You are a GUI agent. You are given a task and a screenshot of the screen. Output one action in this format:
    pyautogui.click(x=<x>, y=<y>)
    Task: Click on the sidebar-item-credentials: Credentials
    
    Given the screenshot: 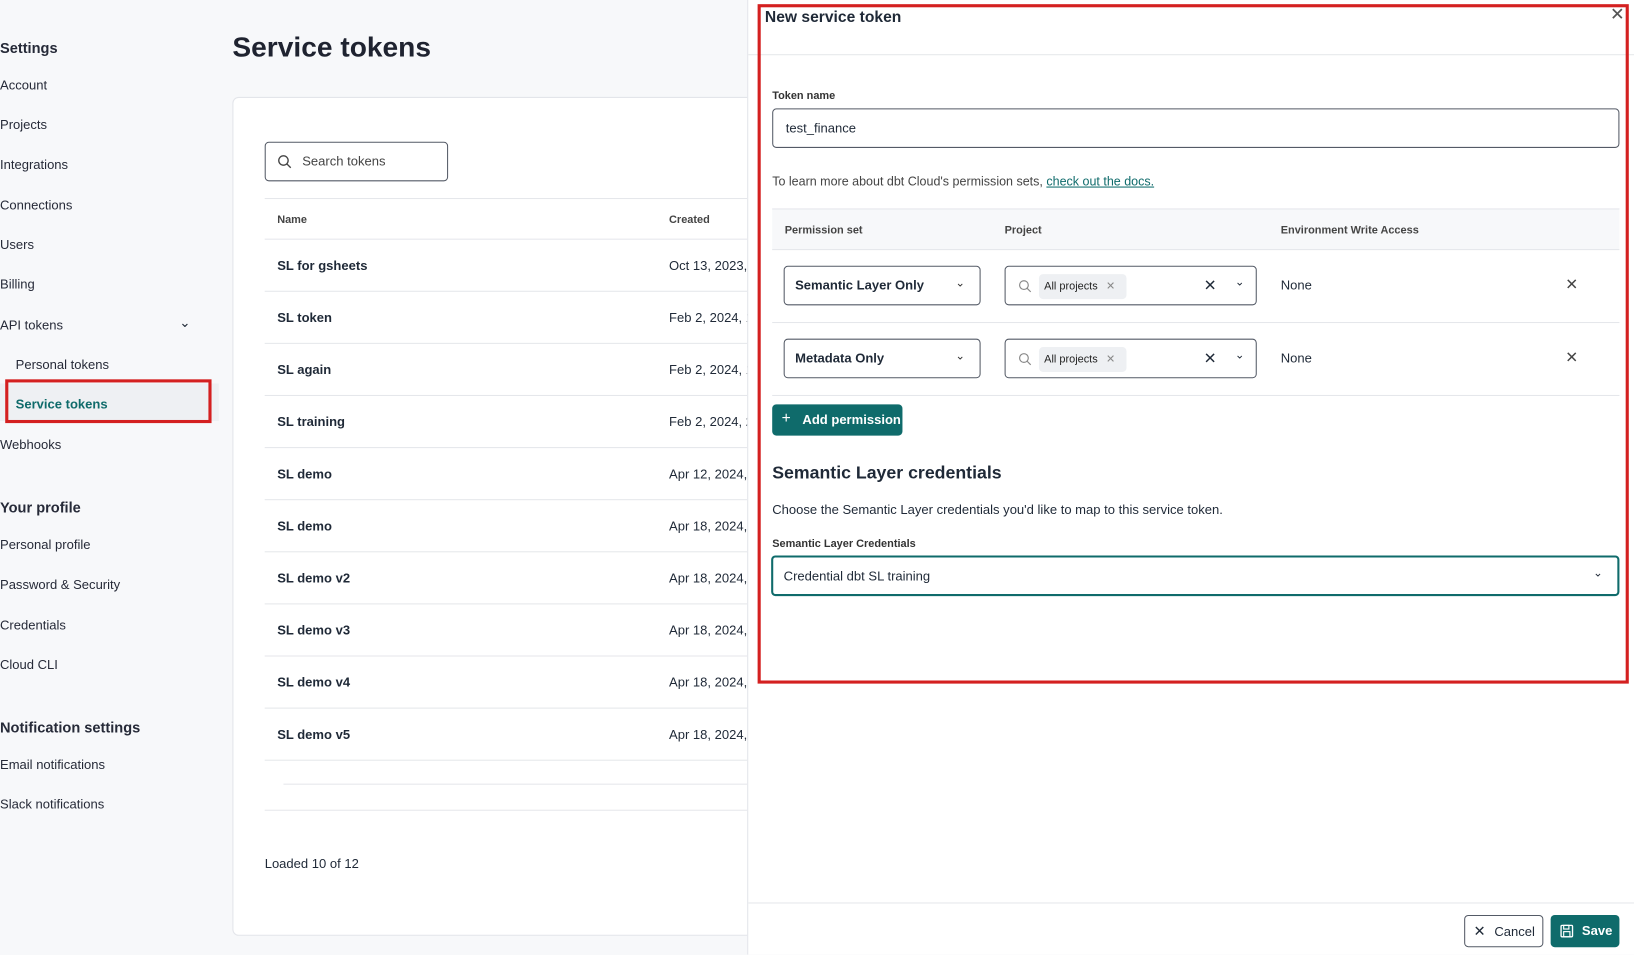 What is the action you would take?
    pyautogui.click(x=33, y=625)
    